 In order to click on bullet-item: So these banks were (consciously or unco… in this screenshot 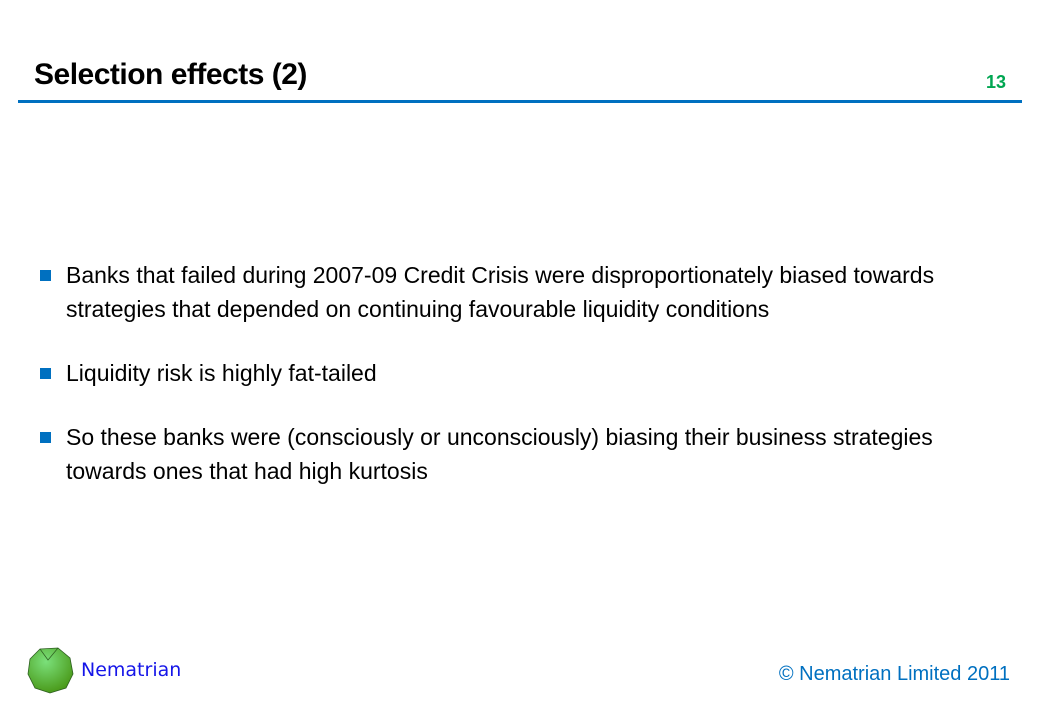, I will do `click(525, 454)`.